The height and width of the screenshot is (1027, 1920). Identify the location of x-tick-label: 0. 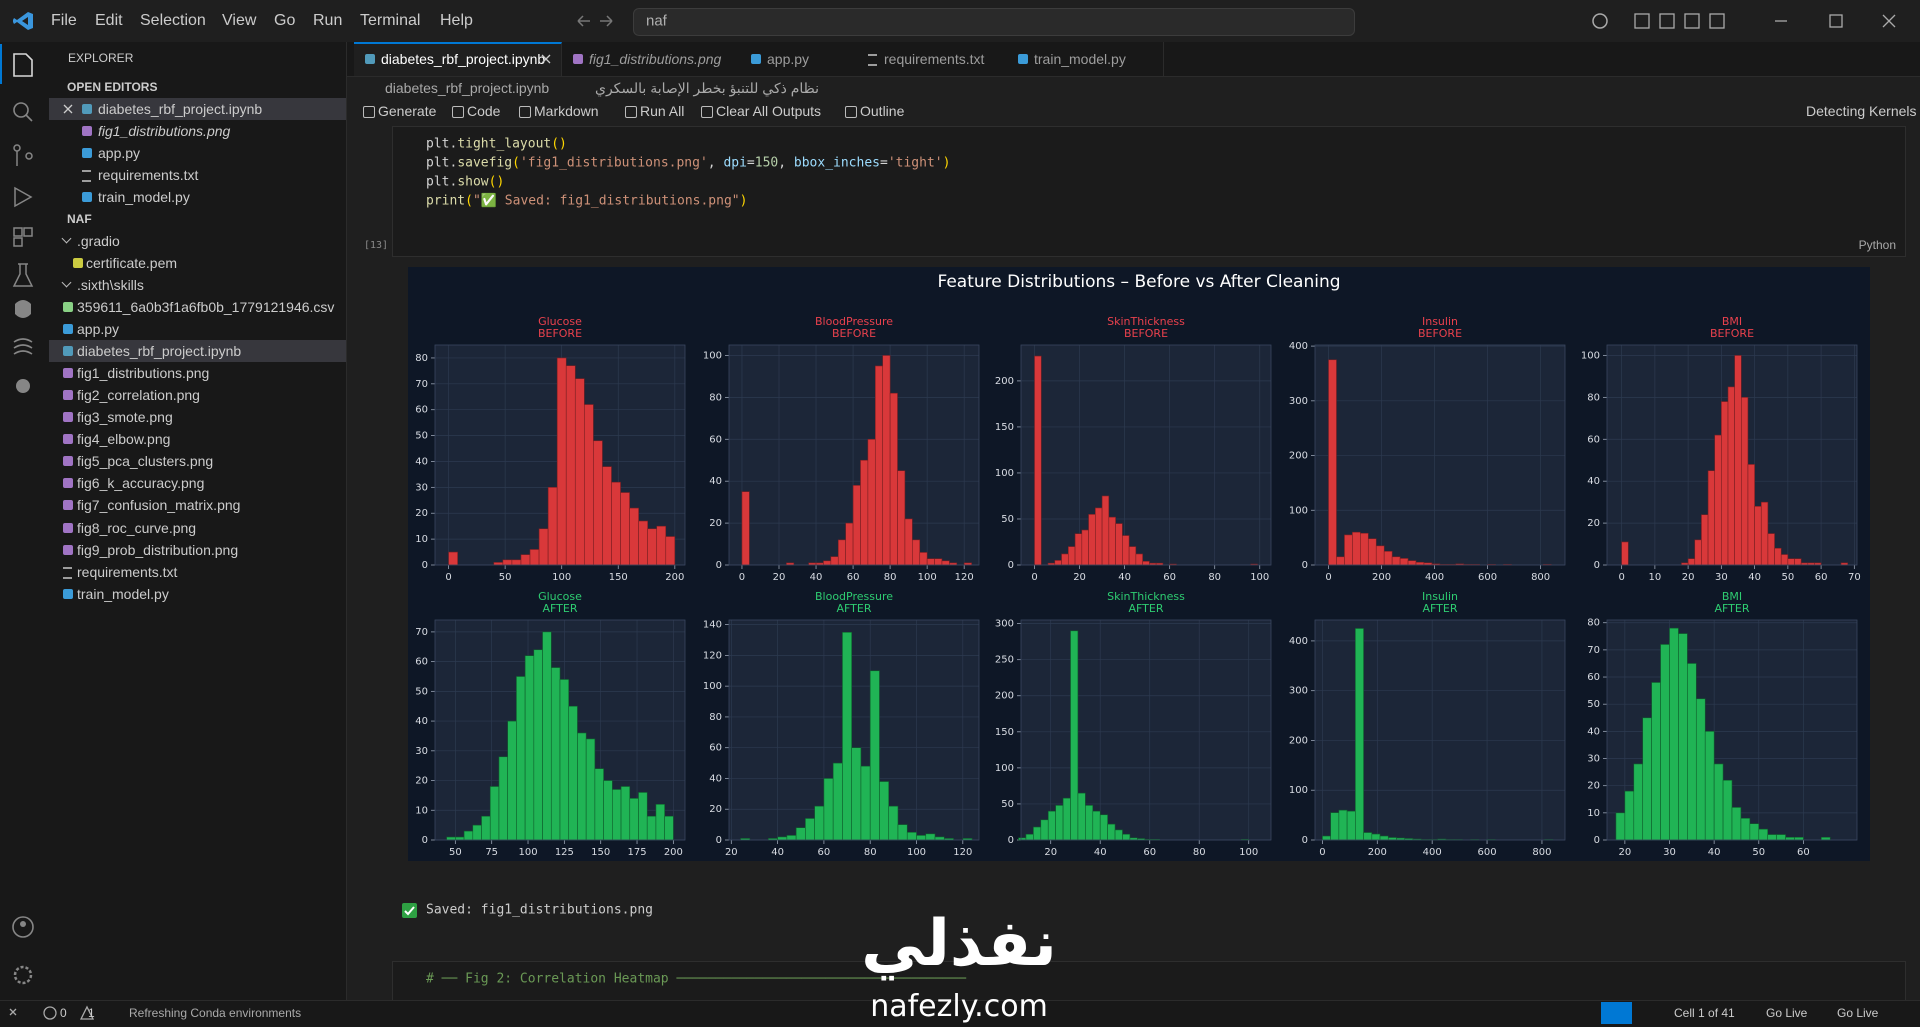
(1322, 852).